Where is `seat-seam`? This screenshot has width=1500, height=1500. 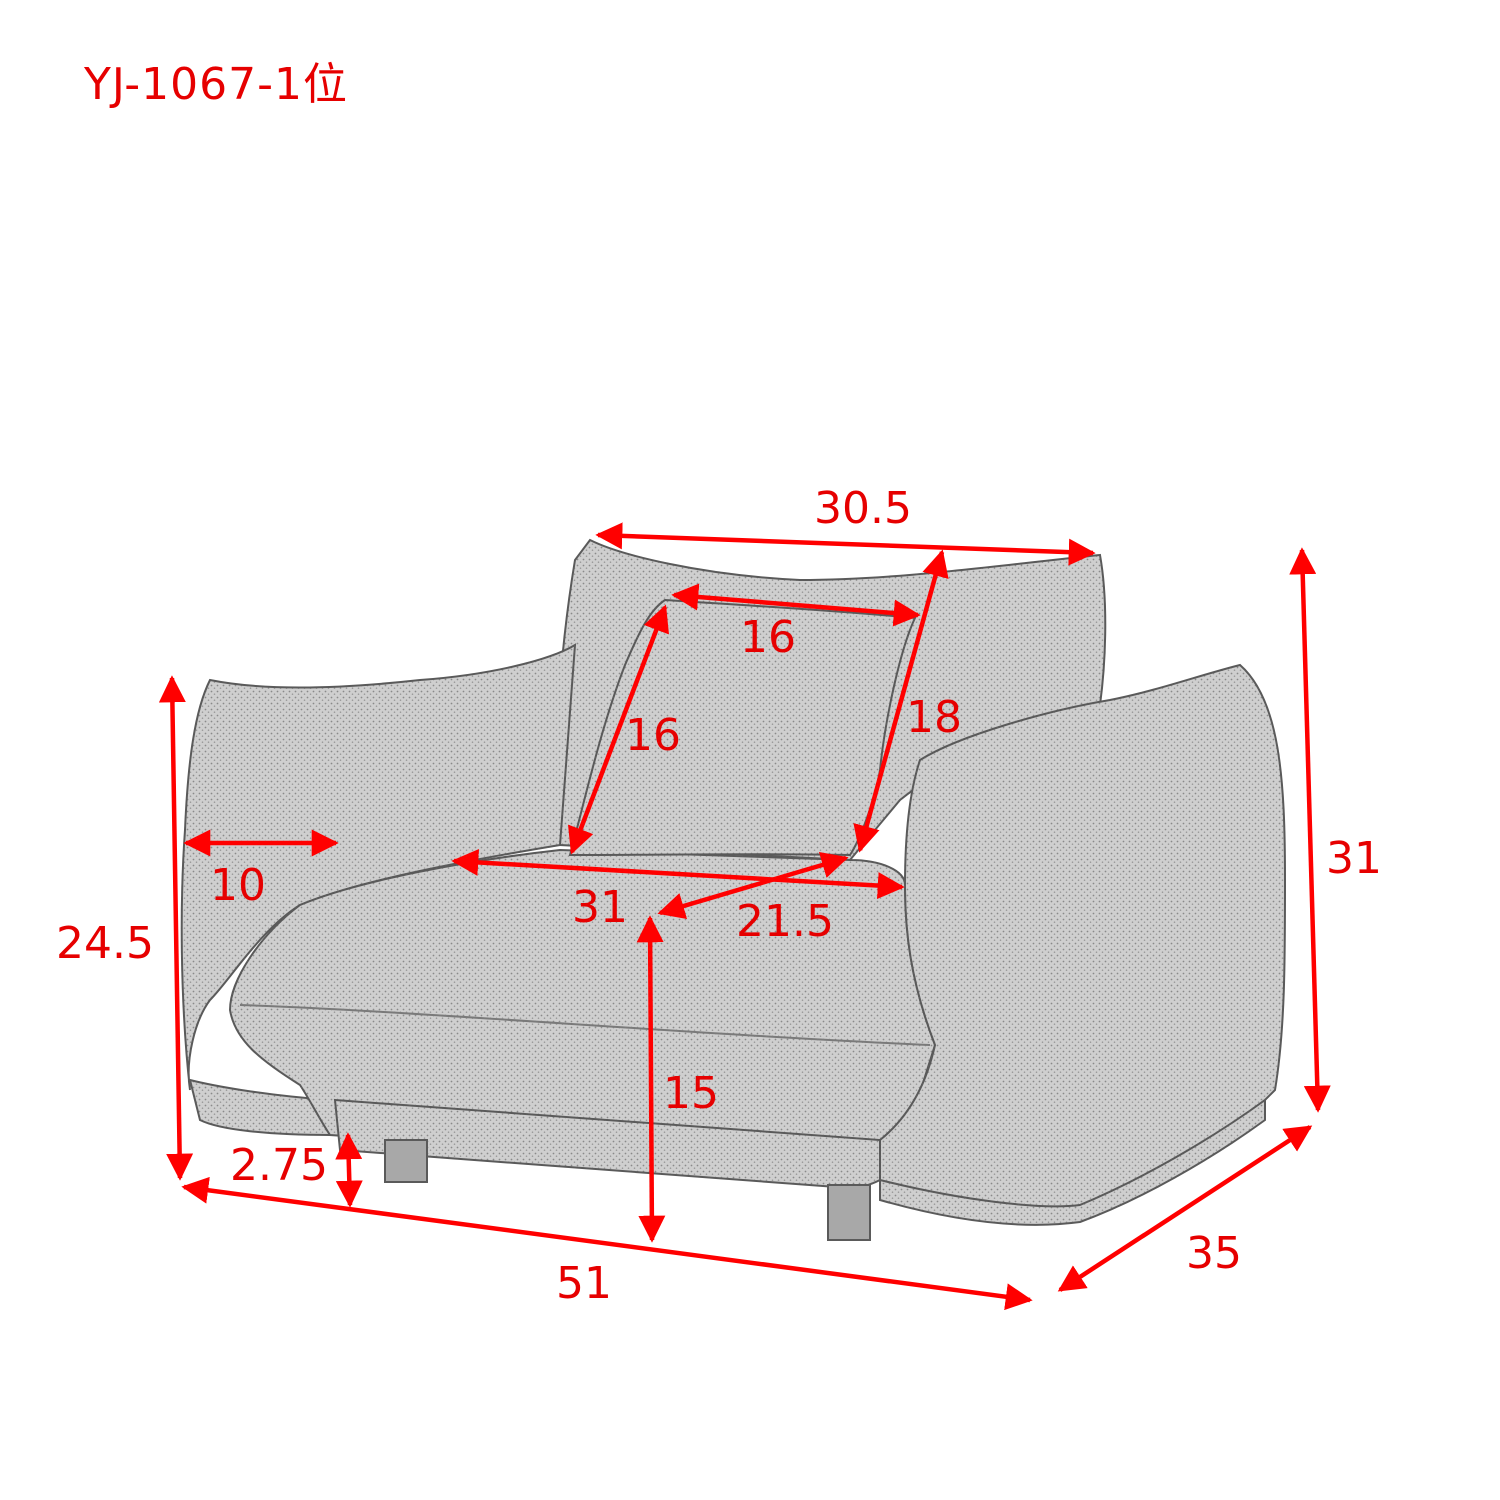
seat-seam is located at coordinates (585, 1025).